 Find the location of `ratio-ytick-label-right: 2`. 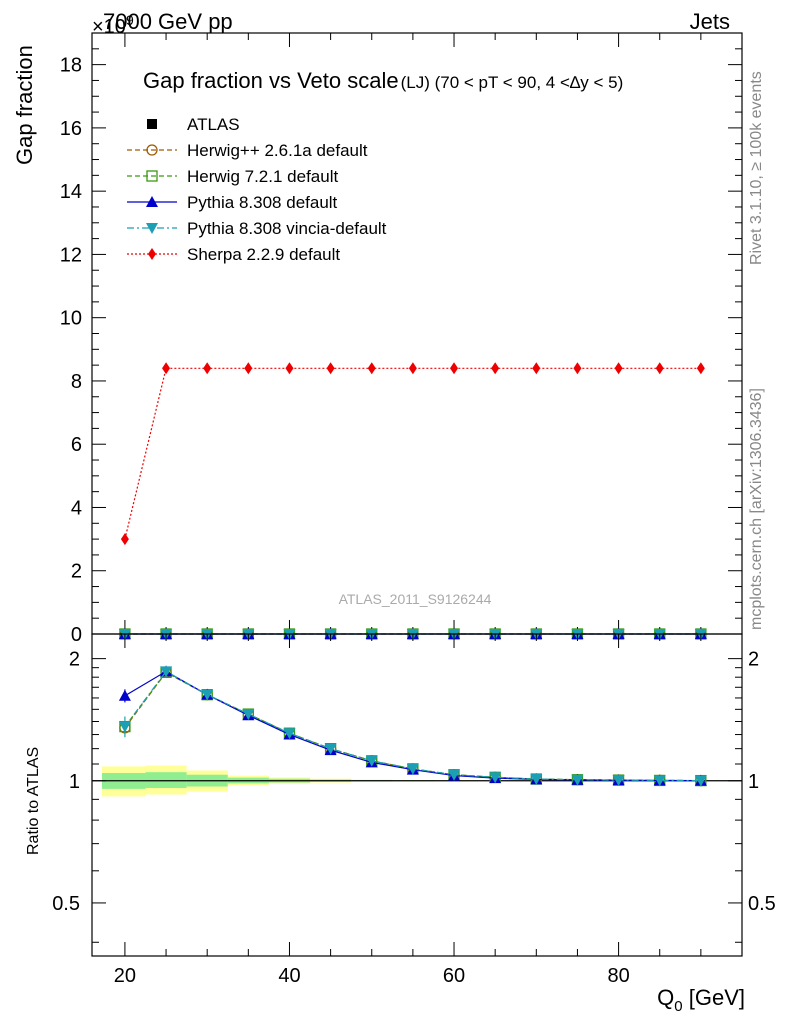

ratio-ytick-label-right: 2 is located at coordinates (753, 660).